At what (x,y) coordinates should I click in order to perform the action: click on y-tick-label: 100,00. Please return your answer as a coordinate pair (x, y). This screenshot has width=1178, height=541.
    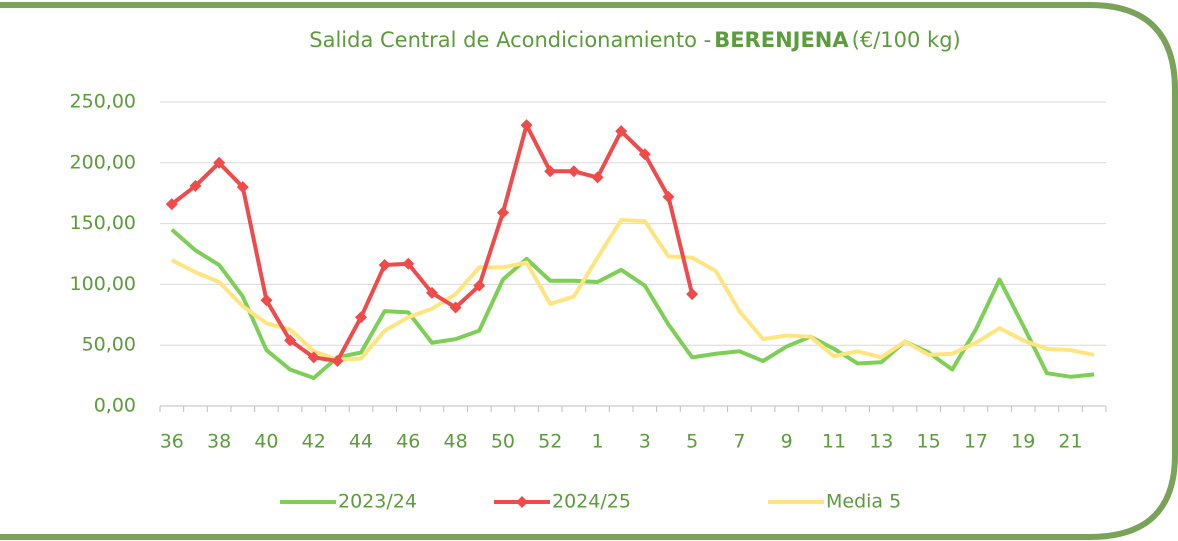
    Looking at the image, I should click on (103, 284).